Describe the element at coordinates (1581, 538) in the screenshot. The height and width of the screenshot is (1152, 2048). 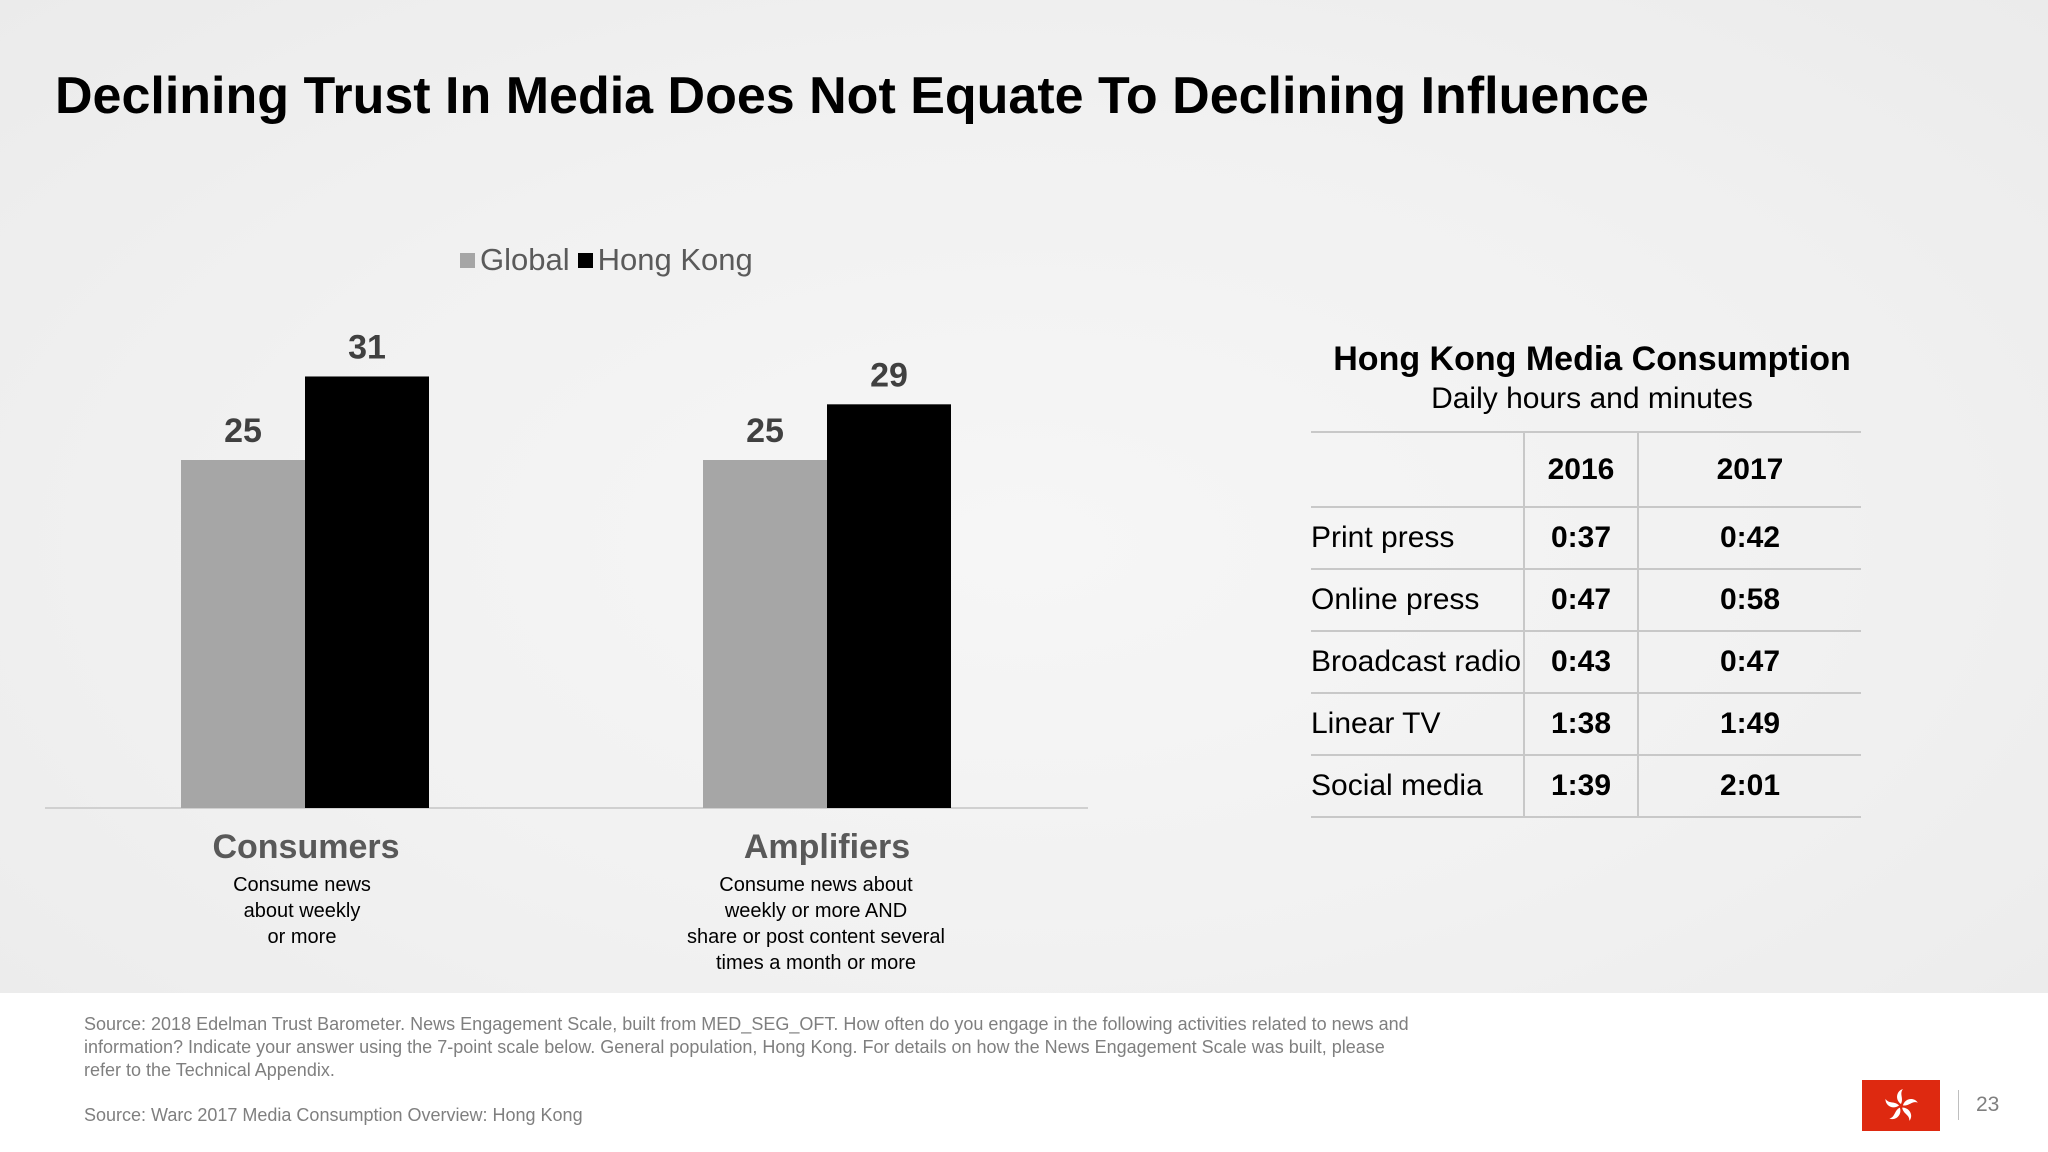
I see `cell-2016: 0:37` at that location.